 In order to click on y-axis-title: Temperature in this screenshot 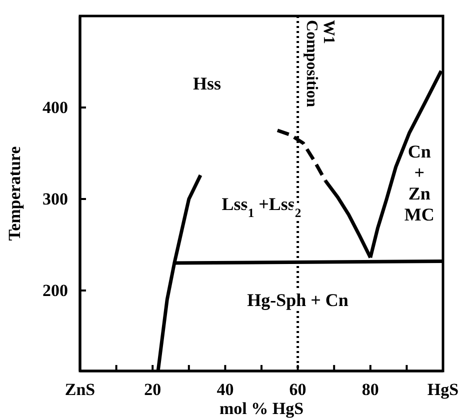, I will do `click(14, 193)`.